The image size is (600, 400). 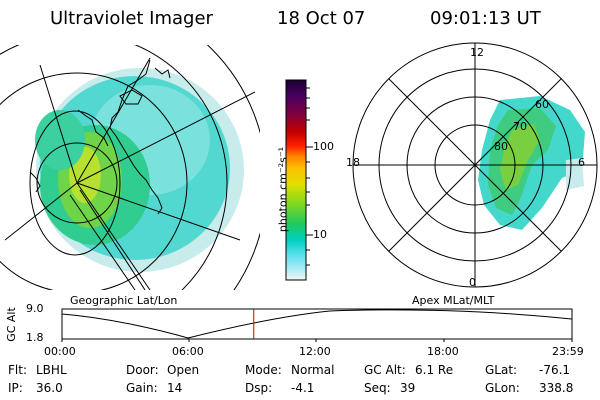 What do you see at coordinates (320, 234) in the screenshot?
I see `colorbar-tick-10: 10` at bounding box center [320, 234].